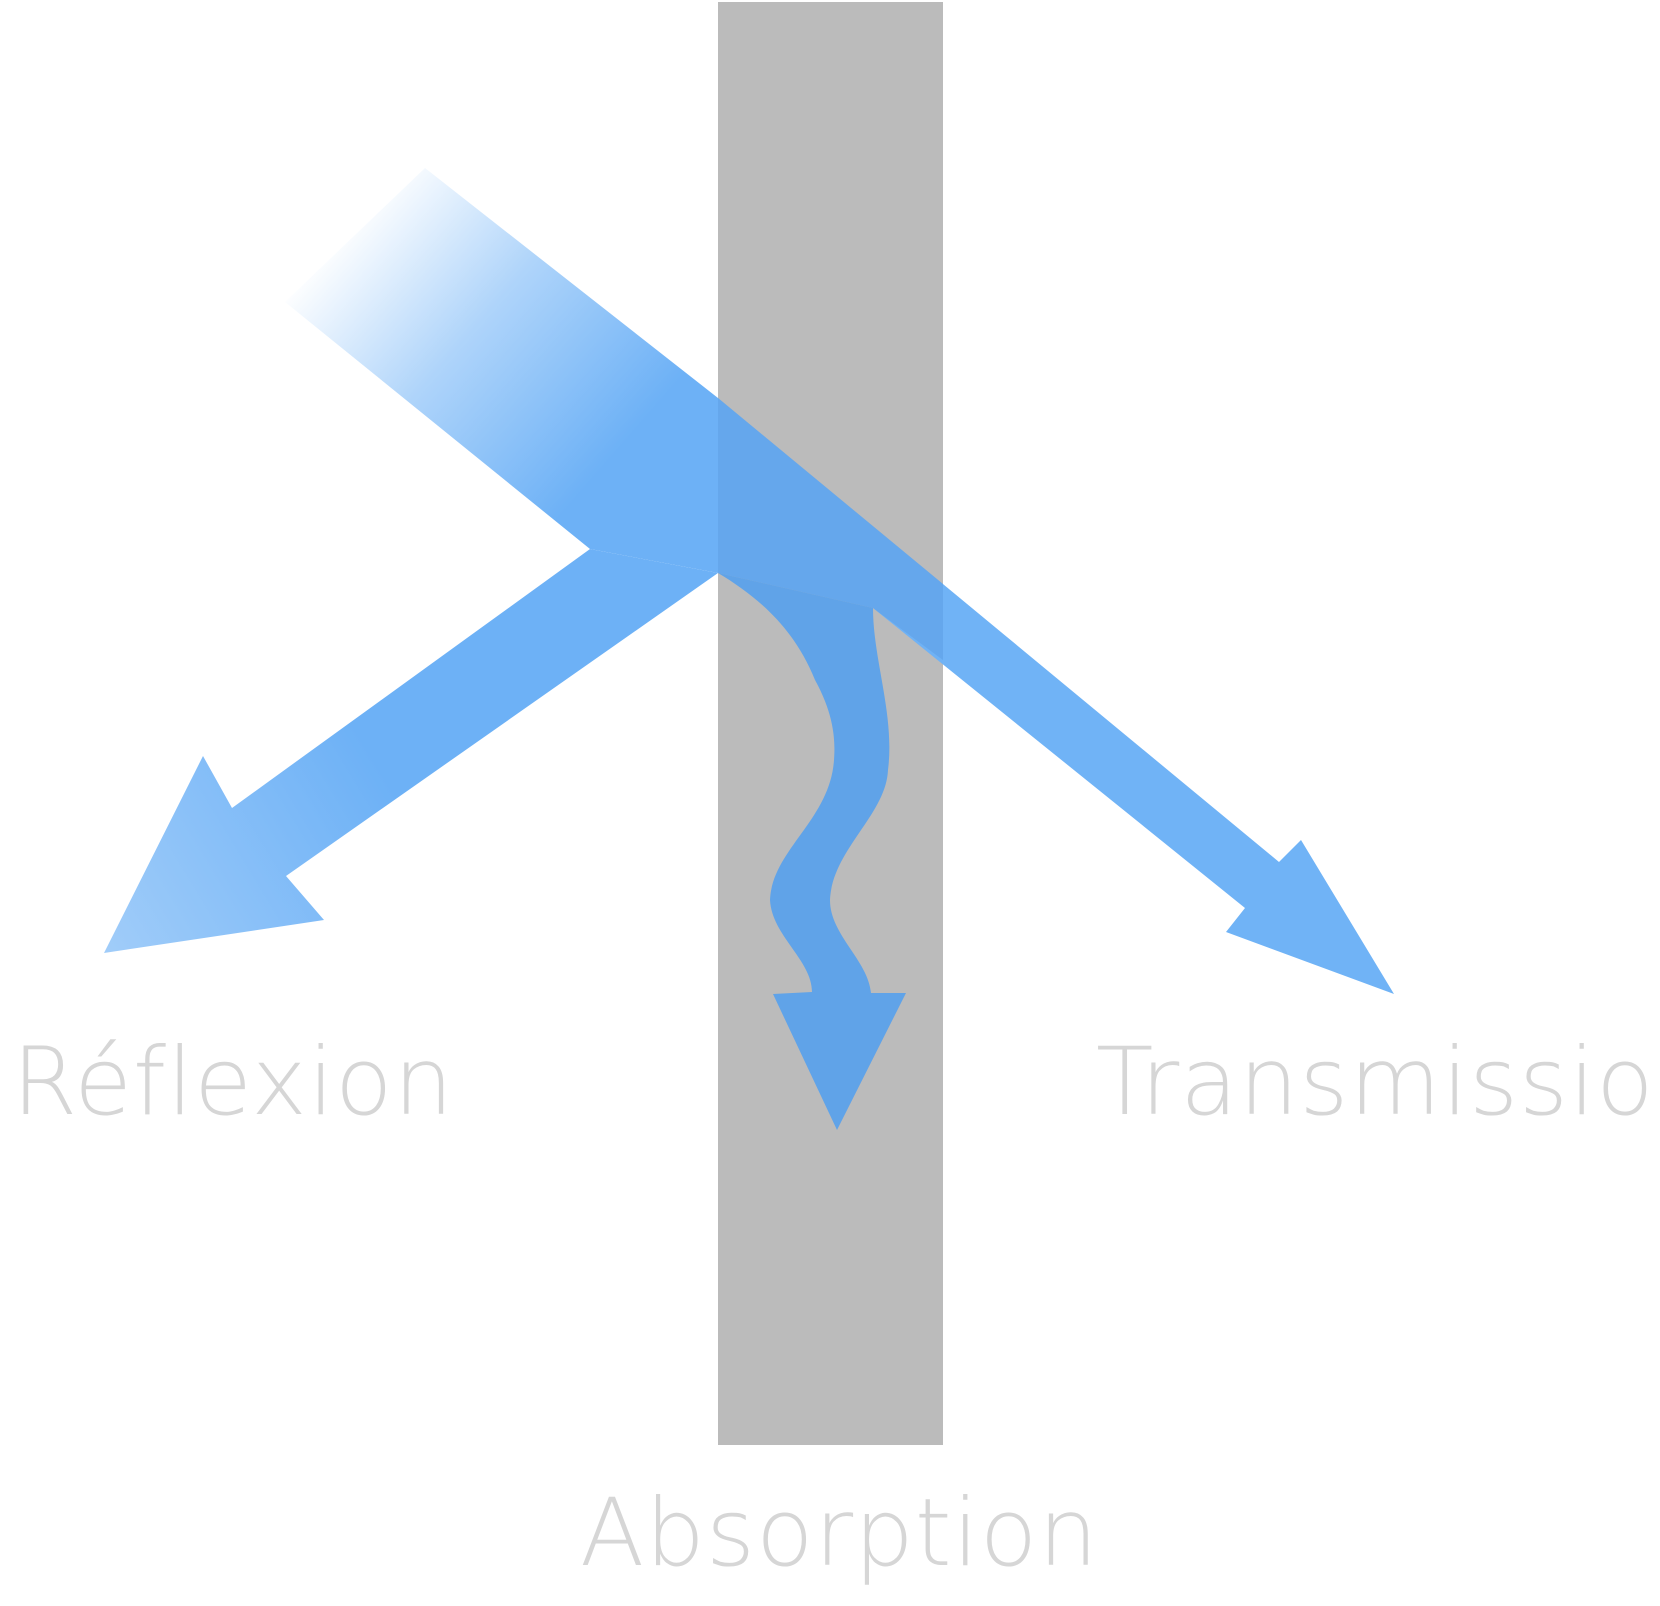  I want to click on material-slab, so click(830, 723).